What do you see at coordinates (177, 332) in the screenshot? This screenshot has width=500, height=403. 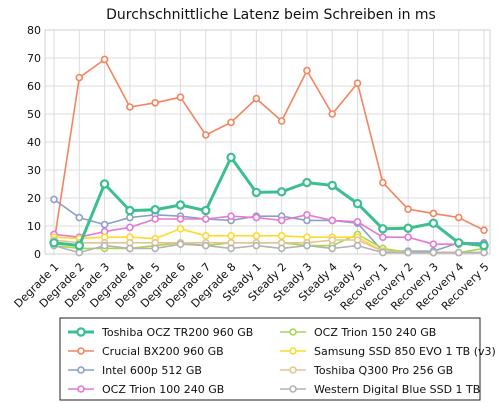 I see `legend-label: Toshiba OCZ TR200 960 GB` at bounding box center [177, 332].